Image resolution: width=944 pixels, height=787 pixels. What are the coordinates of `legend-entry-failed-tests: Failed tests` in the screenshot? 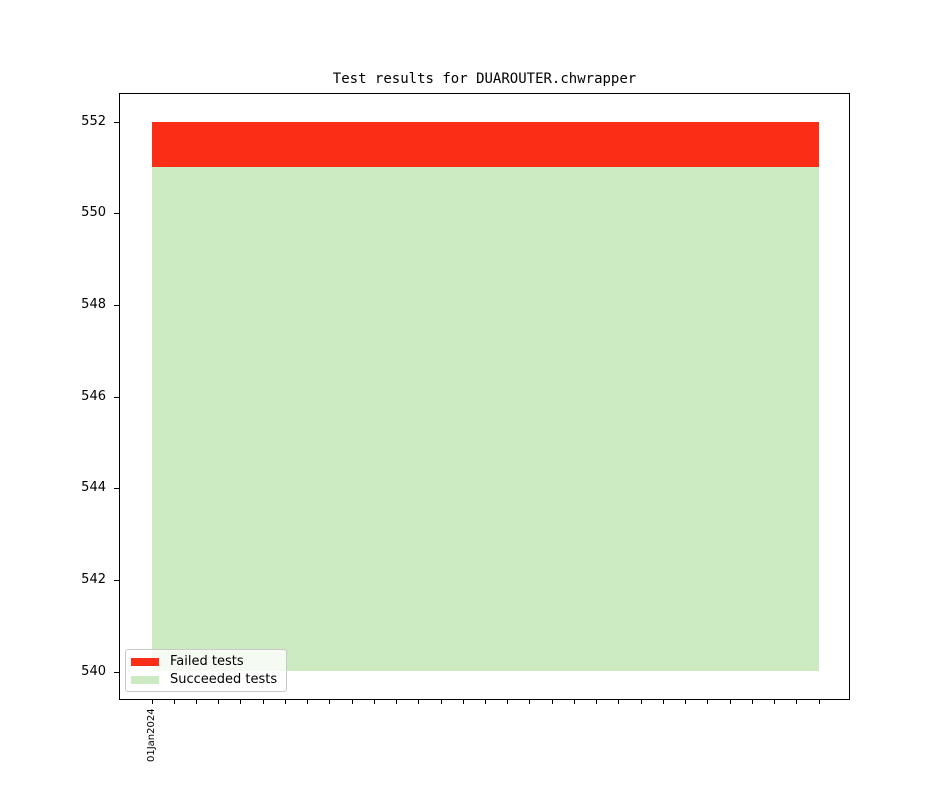 It's located at (208, 662).